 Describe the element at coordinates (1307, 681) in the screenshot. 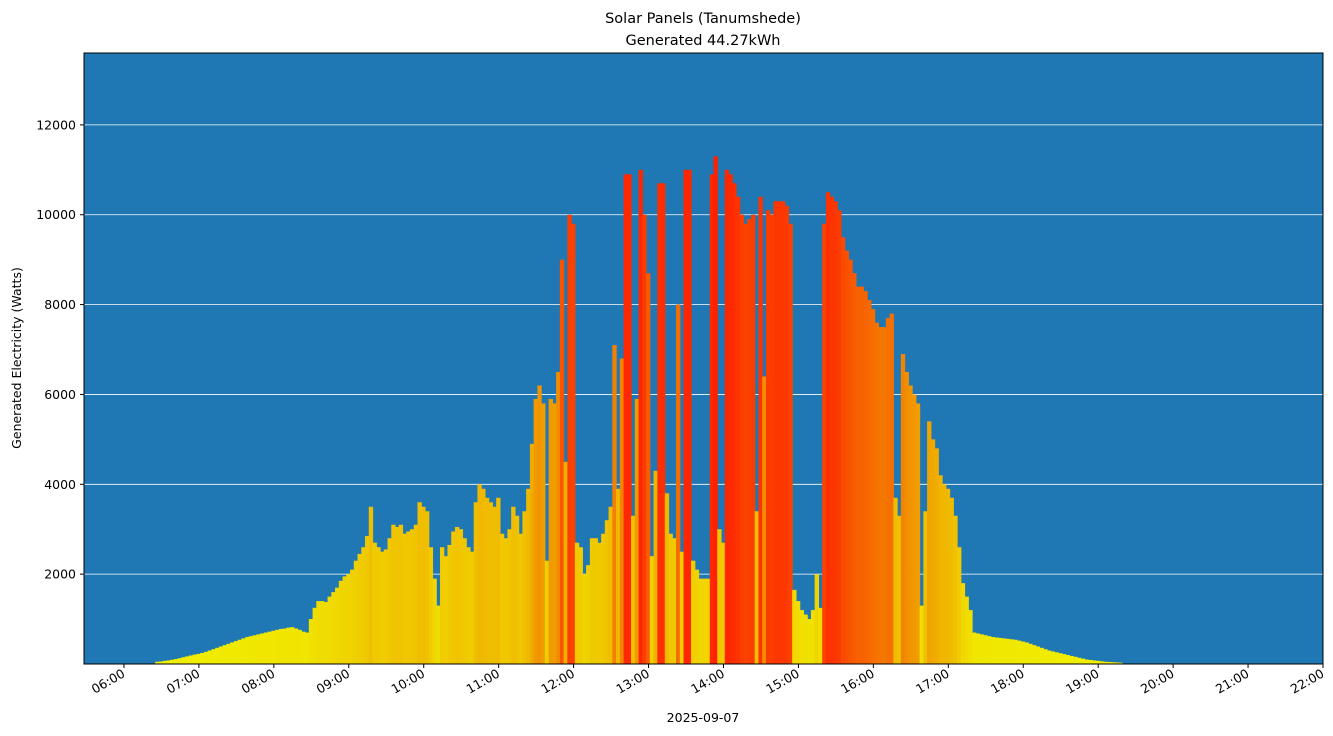

I see `x-tick-label: 22:00` at that location.